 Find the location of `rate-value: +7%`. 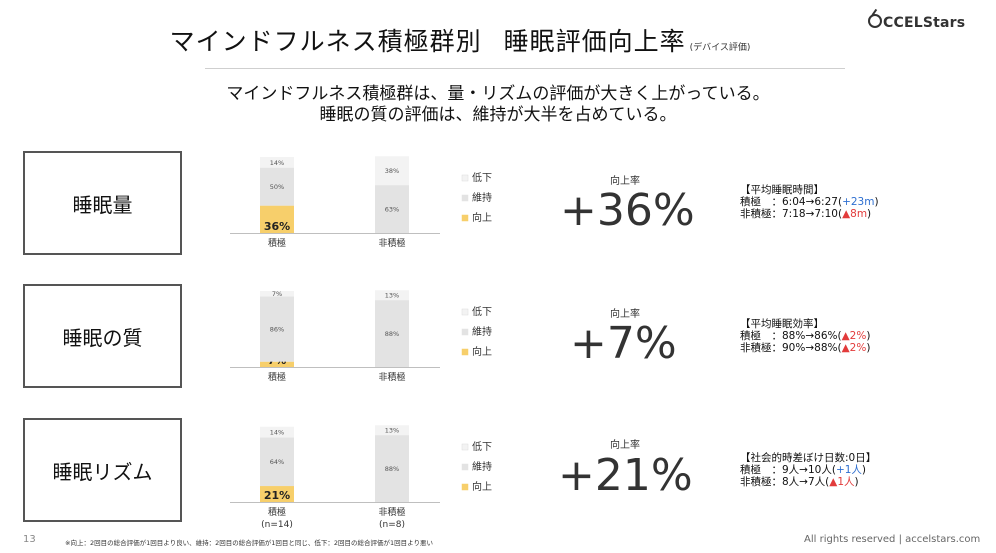

rate-value: +7% is located at coordinates (623, 343).